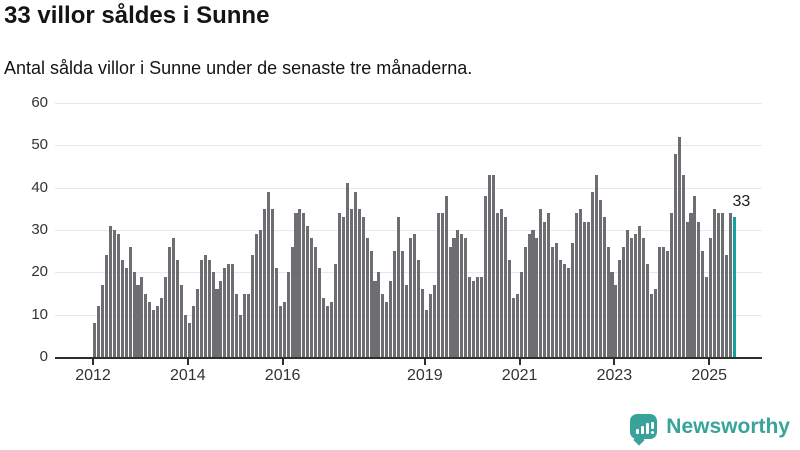 Image resolution: width=800 pixels, height=450 pixels. I want to click on last-value-label: 33, so click(741, 202).